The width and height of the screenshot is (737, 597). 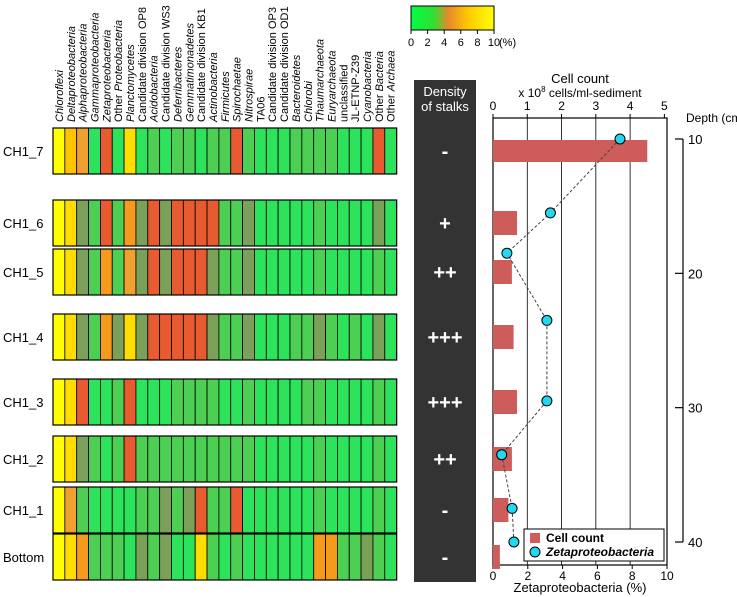 I want to click on density-symbol: ++, so click(x=444, y=273).